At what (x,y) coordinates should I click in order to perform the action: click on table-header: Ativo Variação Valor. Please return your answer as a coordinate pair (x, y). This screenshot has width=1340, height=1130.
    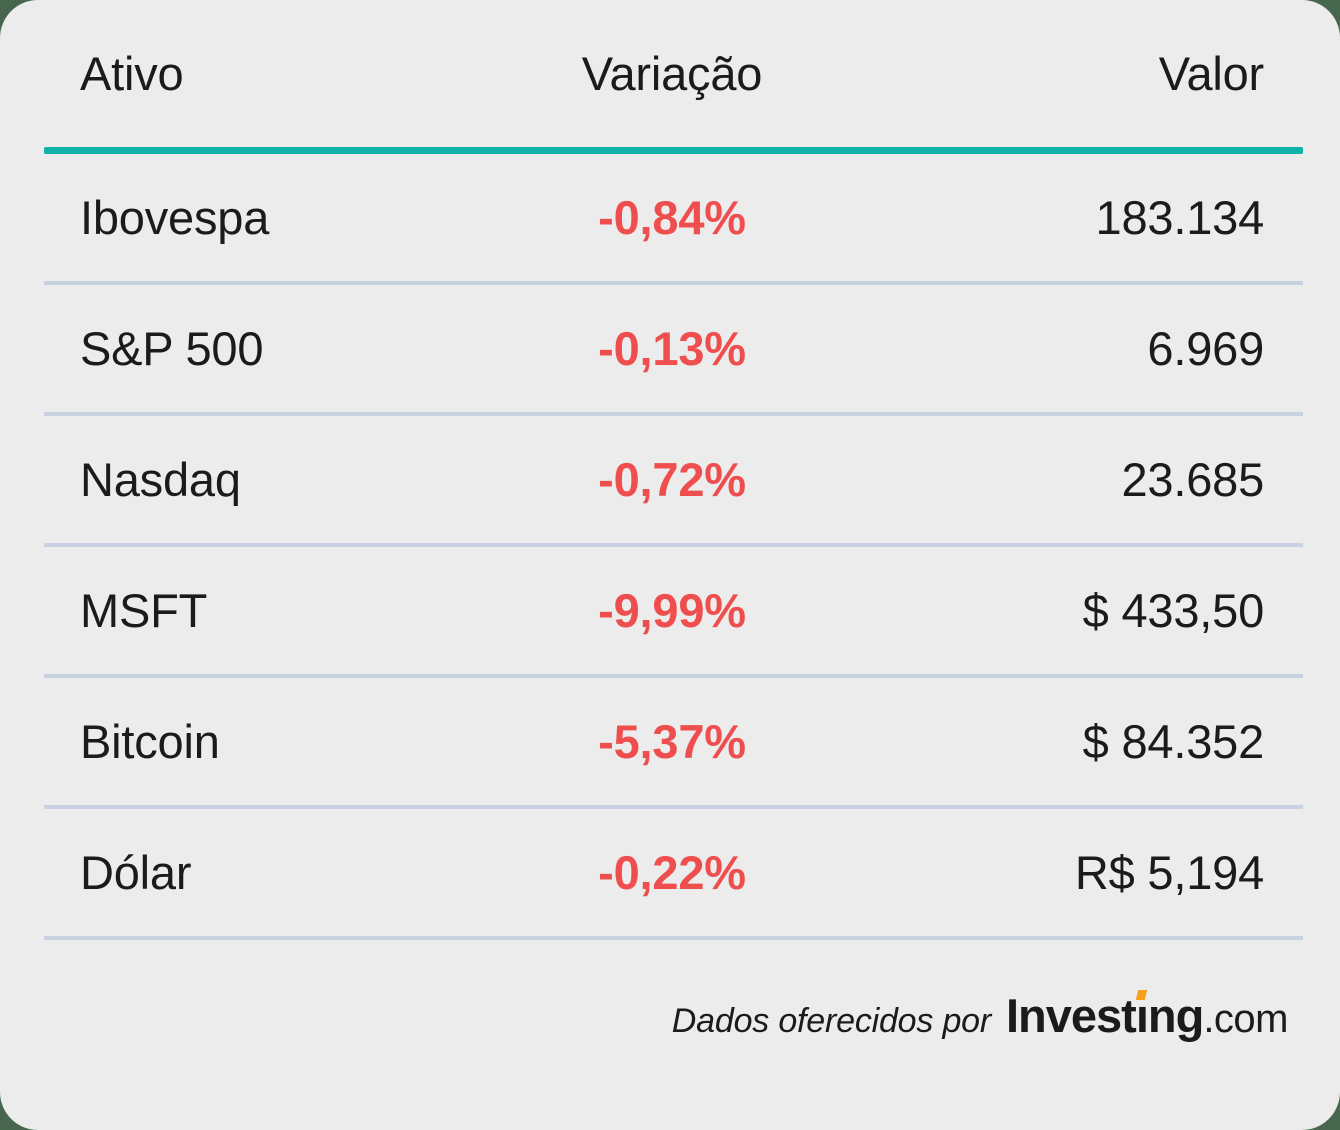
    Looking at the image, I should click on (673, 51).